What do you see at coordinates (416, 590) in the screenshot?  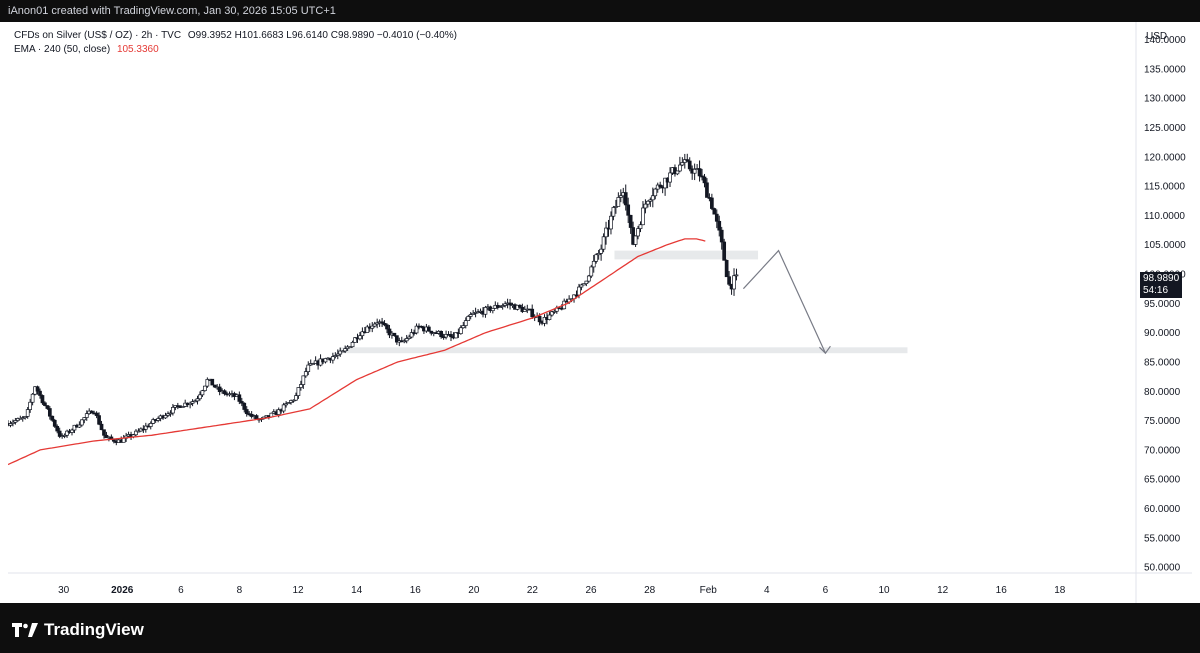 I see `x-tick-label: 16` at bounding box center [416, 590].